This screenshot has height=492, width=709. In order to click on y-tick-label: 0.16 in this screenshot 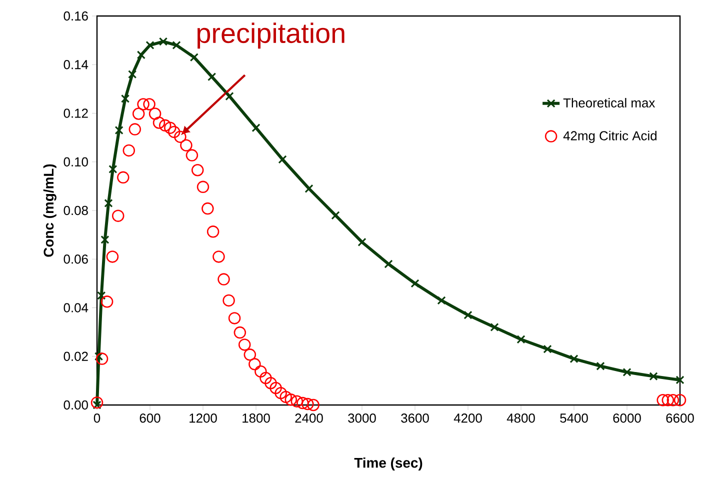, I will do `click(76, 16)`.